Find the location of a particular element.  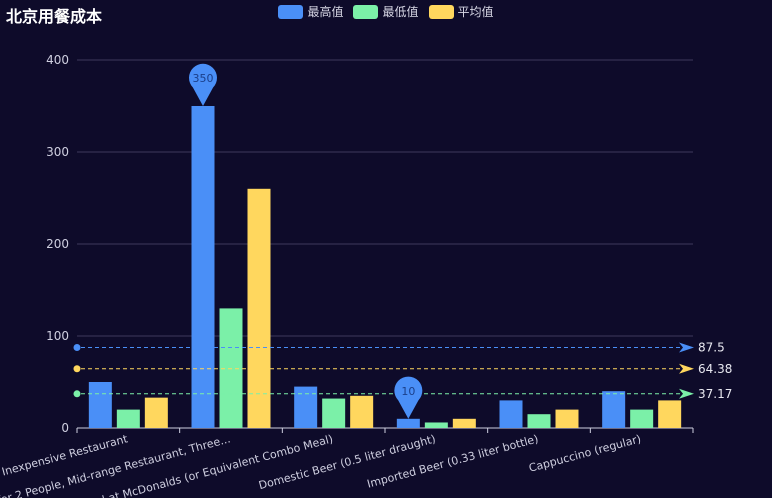

y-tick-label: 400 is located at coordinates (57, 60).